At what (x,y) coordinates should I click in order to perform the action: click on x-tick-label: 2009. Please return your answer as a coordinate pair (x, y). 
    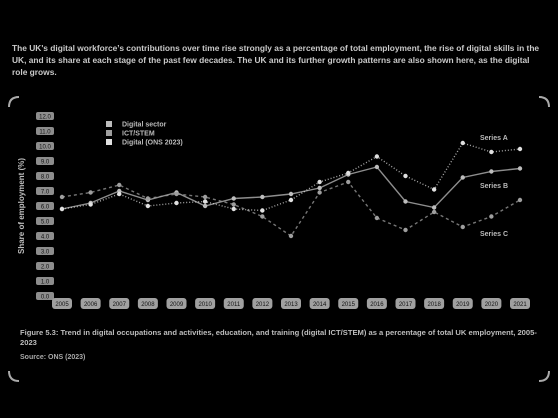
    Looking at the image, I should click on (177, 305).